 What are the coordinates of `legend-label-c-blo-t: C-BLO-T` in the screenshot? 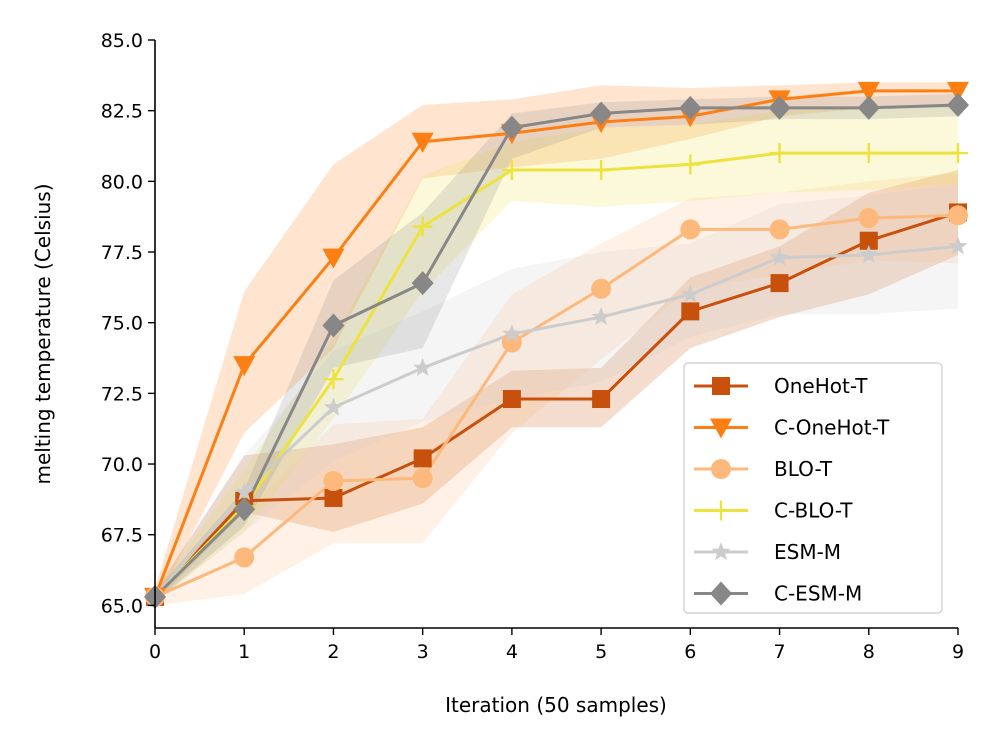 It's located at (813, 511).